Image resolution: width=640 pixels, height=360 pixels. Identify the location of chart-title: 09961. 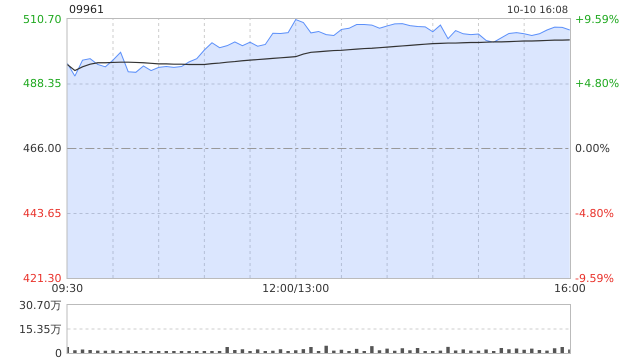
(86, 9).